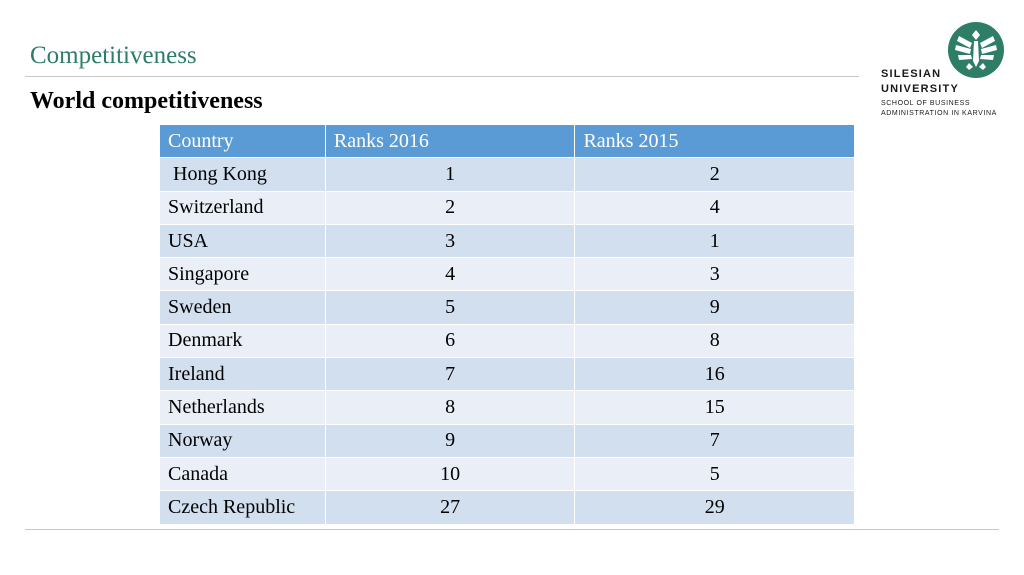 The height and width of the screenshot is (575, 1024). Describe the element at coordinates (450, 474) in the screenshot. I see `rank-2016-cell: 10` at that location.